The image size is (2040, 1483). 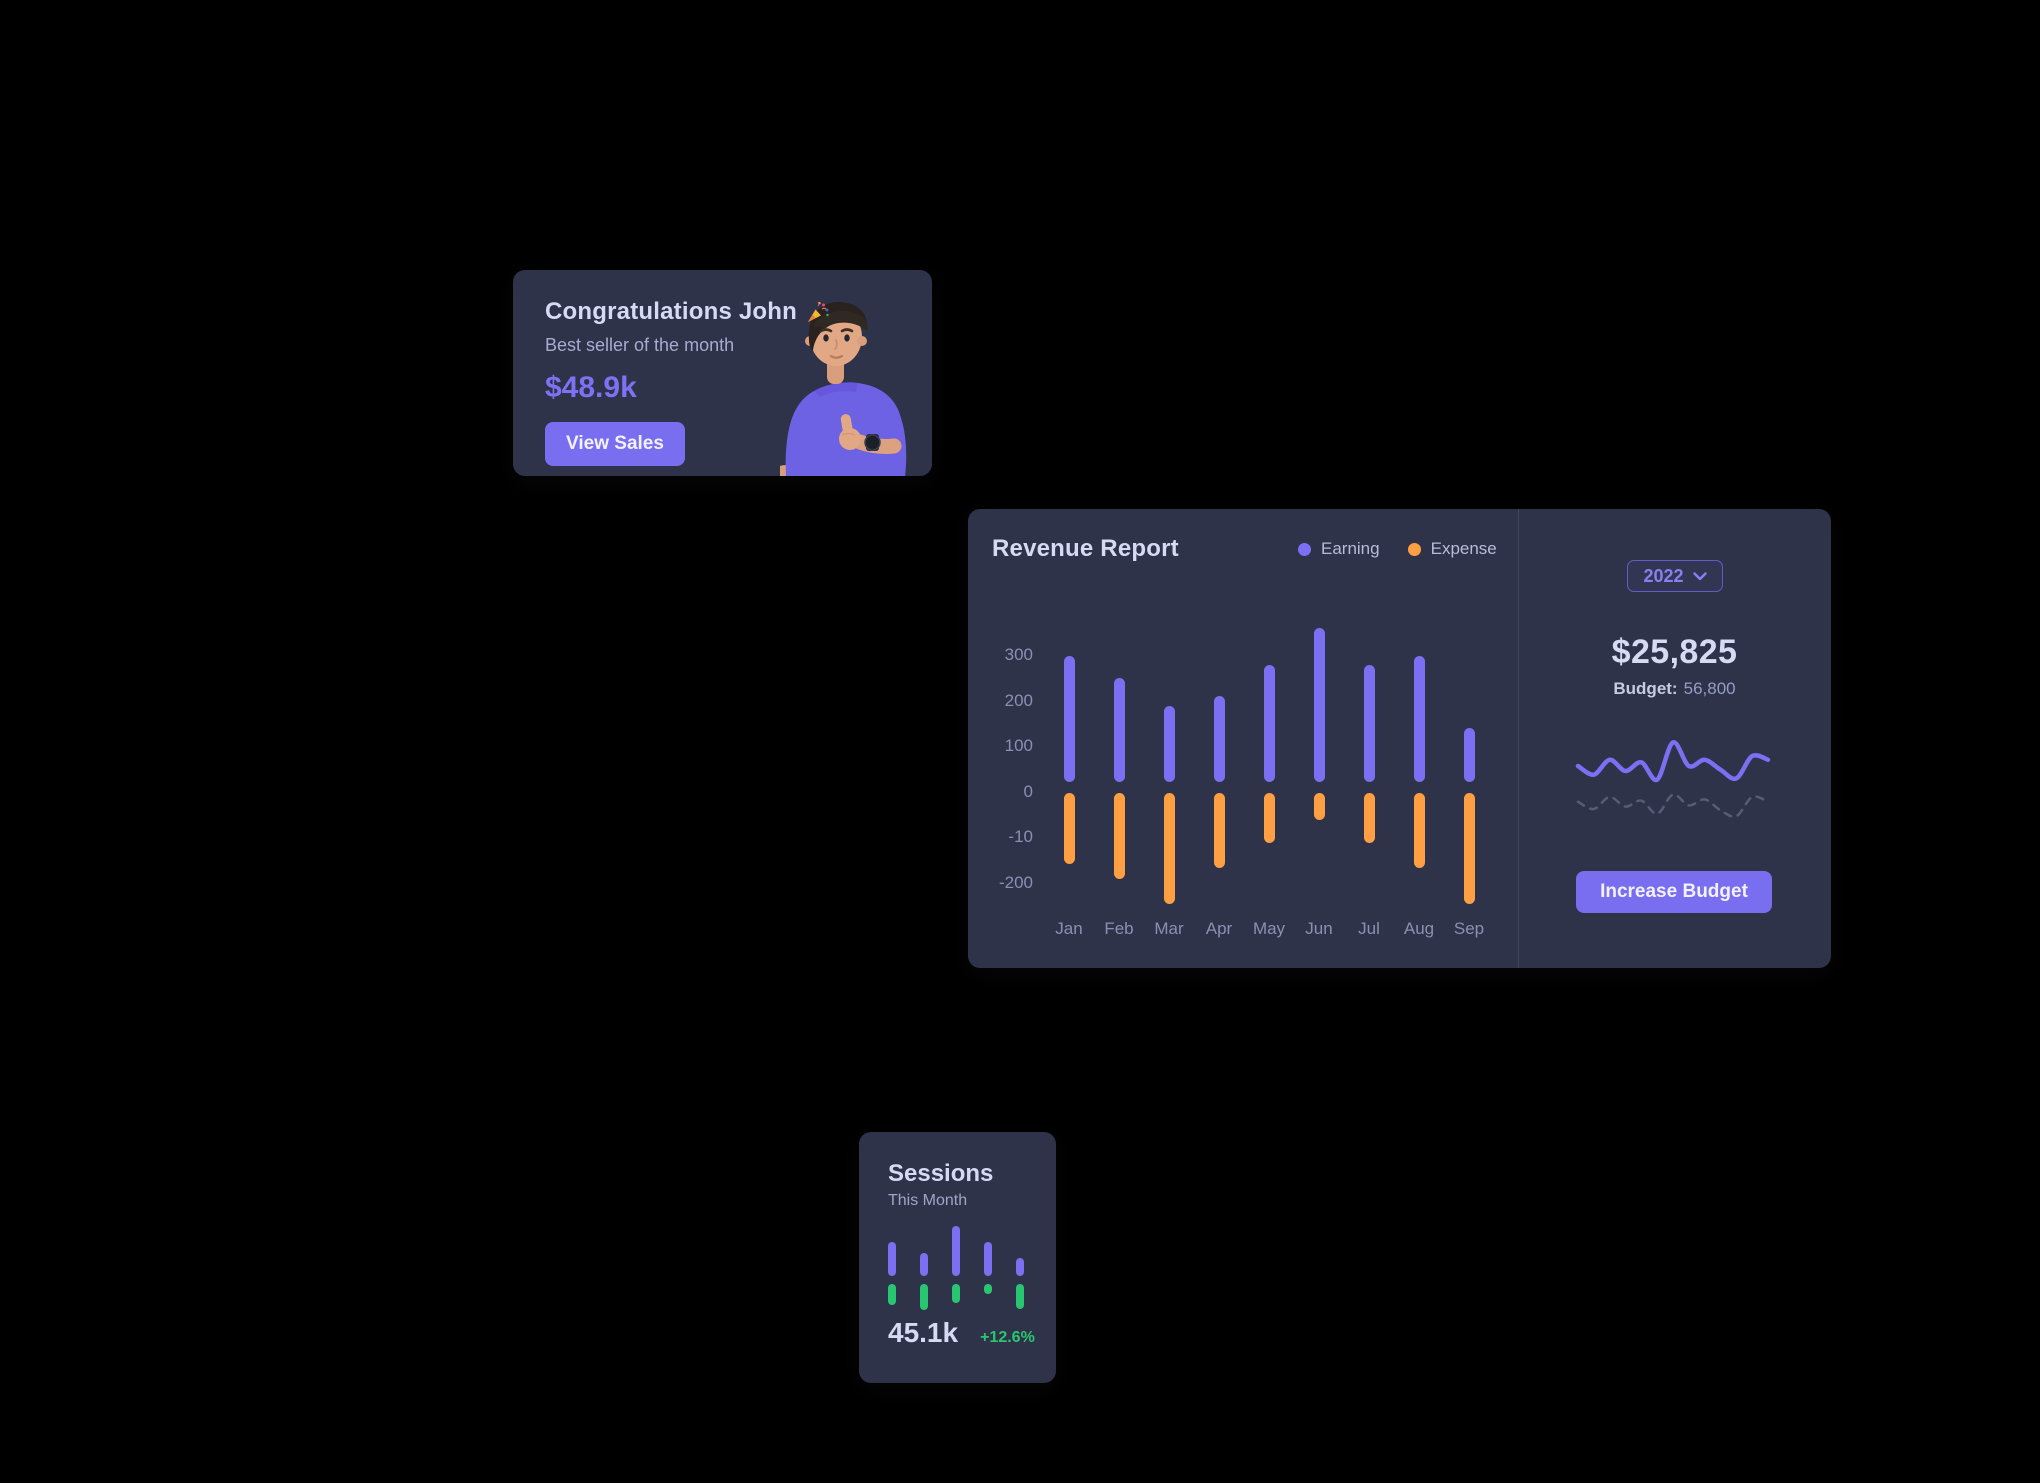 I want to click on legend-item-earning: Earning, so click(x=1339, y=549).